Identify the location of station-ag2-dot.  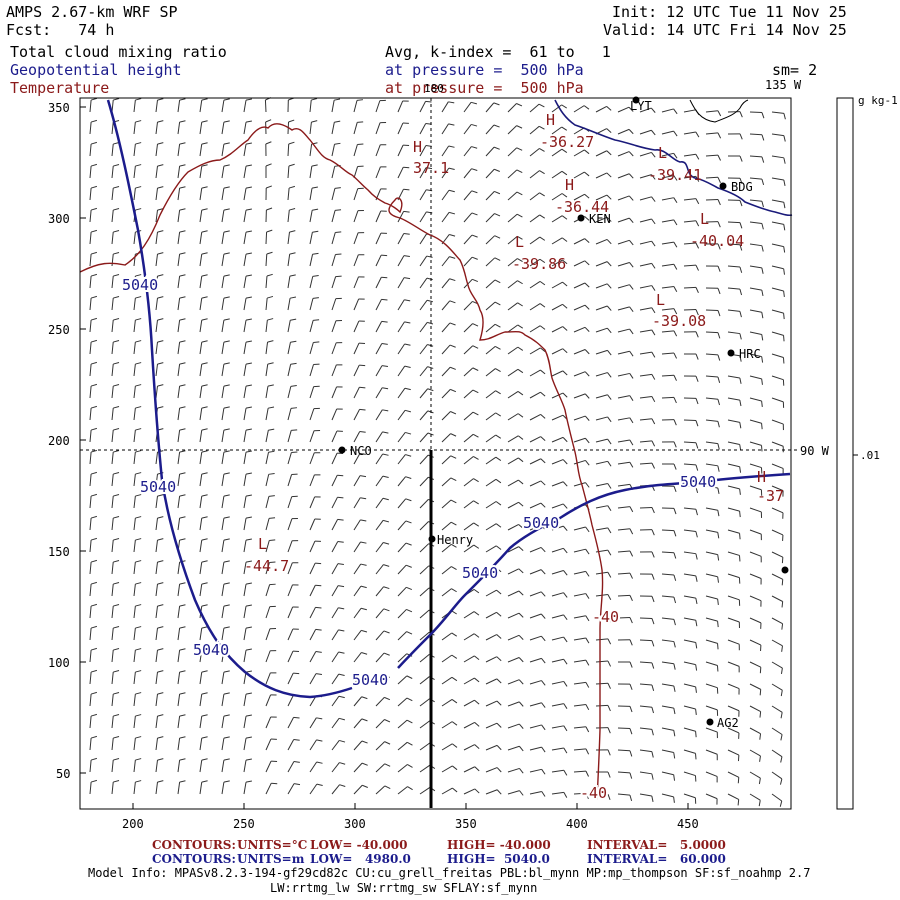
(710, 722).